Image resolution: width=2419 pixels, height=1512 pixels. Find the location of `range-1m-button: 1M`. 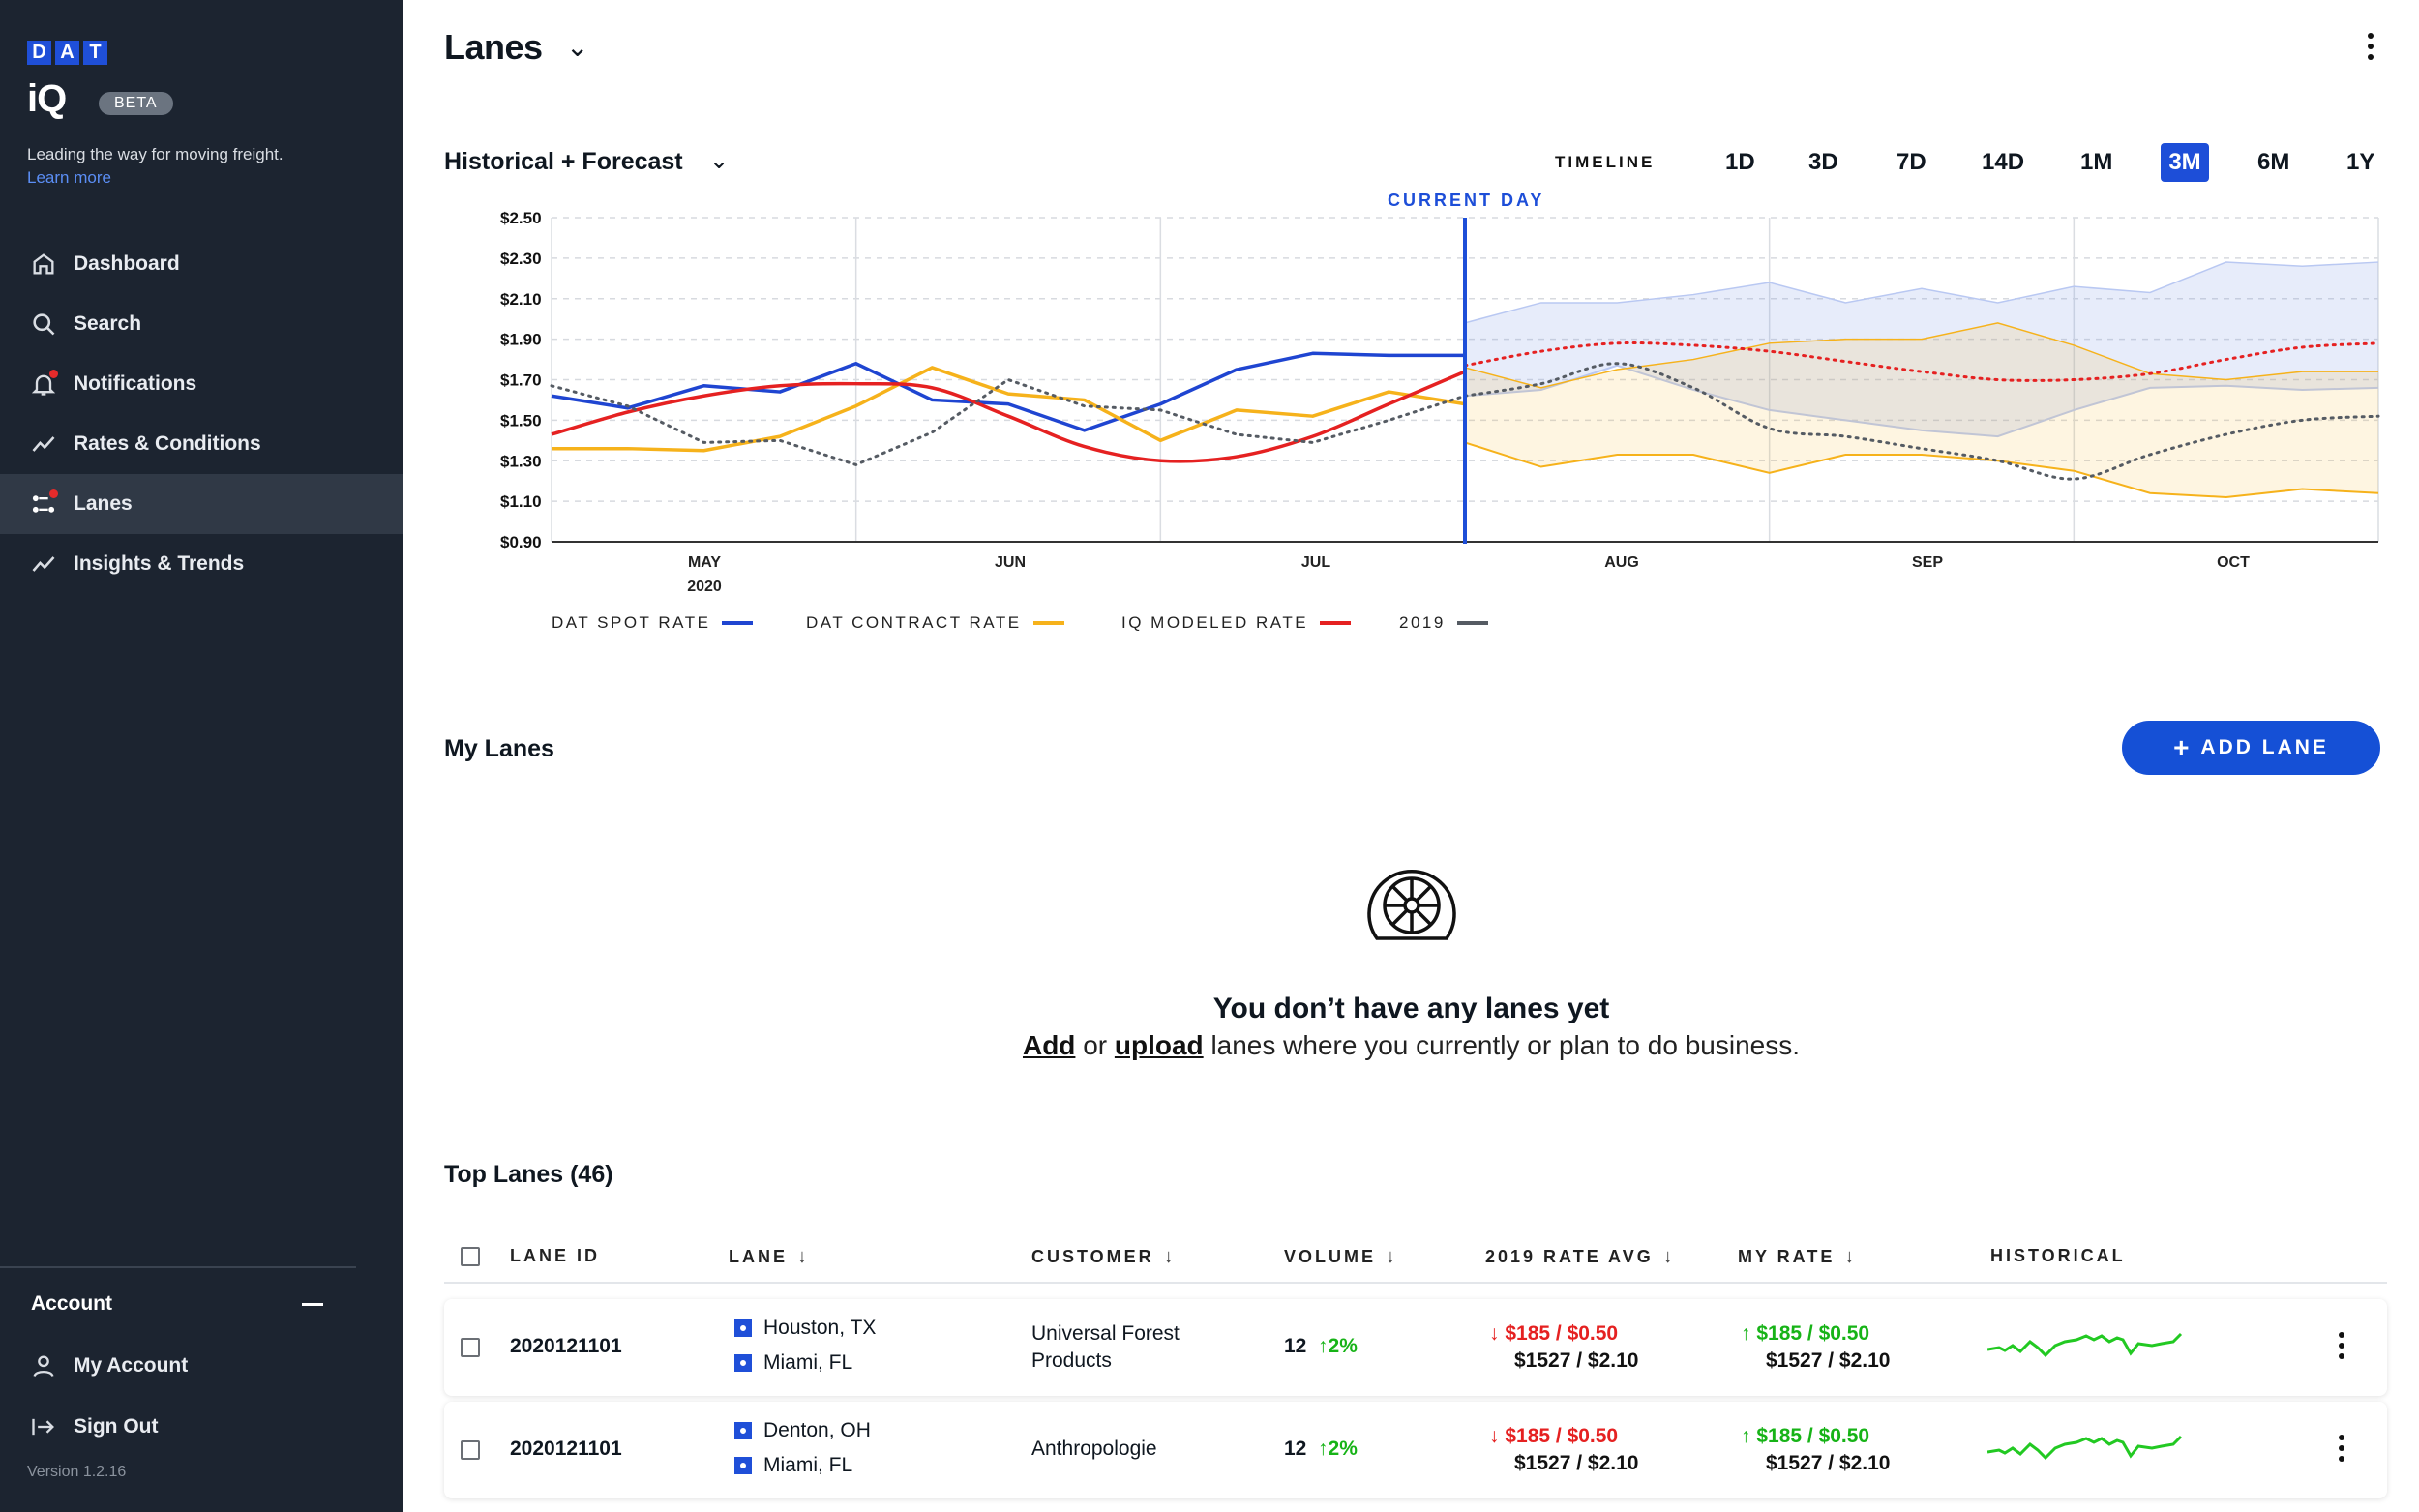

range-1m-button: 1M is located at coordinates (2097, 162).